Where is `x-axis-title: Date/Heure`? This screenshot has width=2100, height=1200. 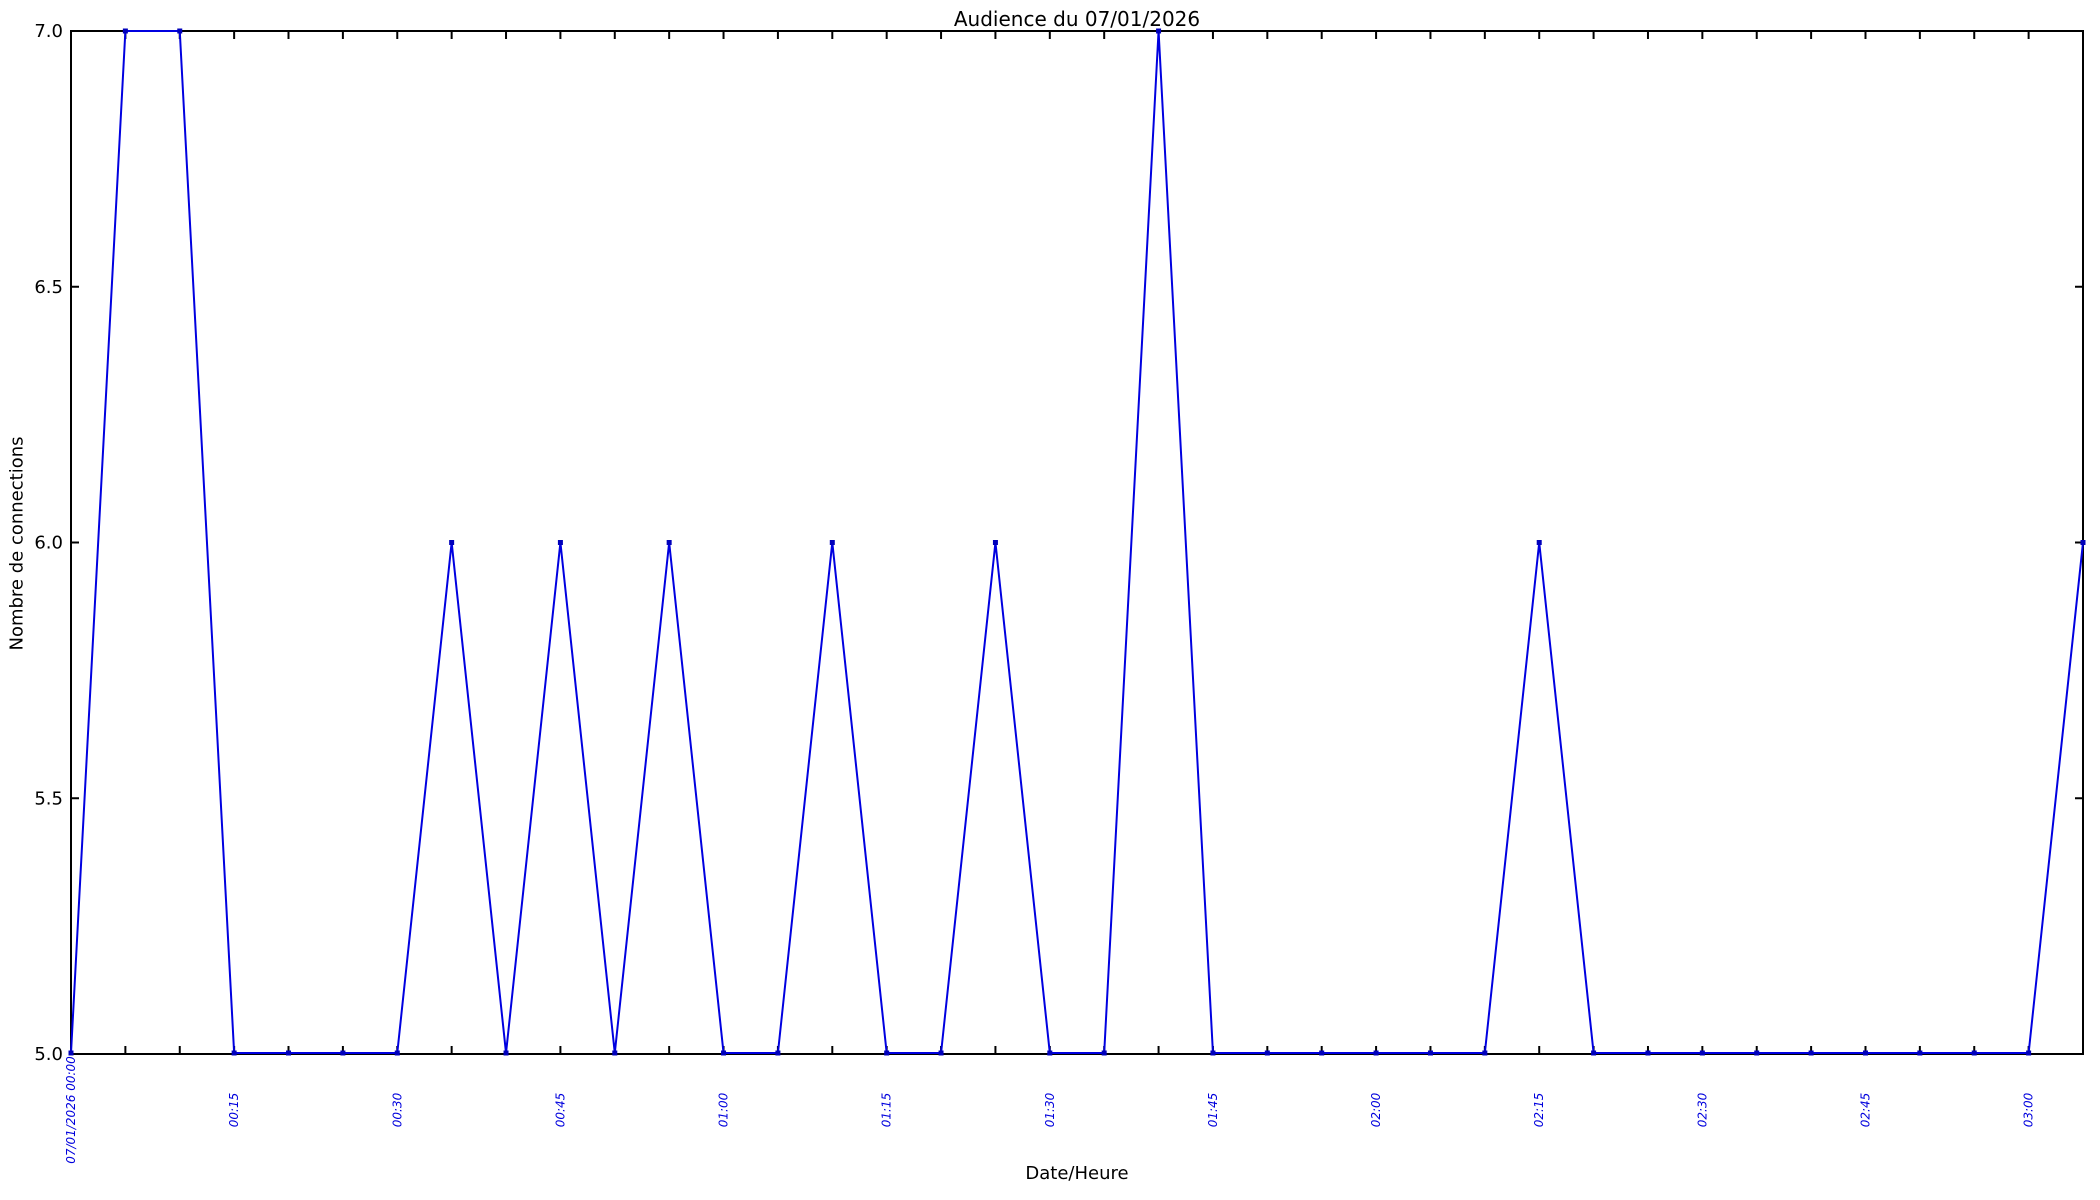 x-axis-title: Date/Heure is located at coordinates (1077, 1173).